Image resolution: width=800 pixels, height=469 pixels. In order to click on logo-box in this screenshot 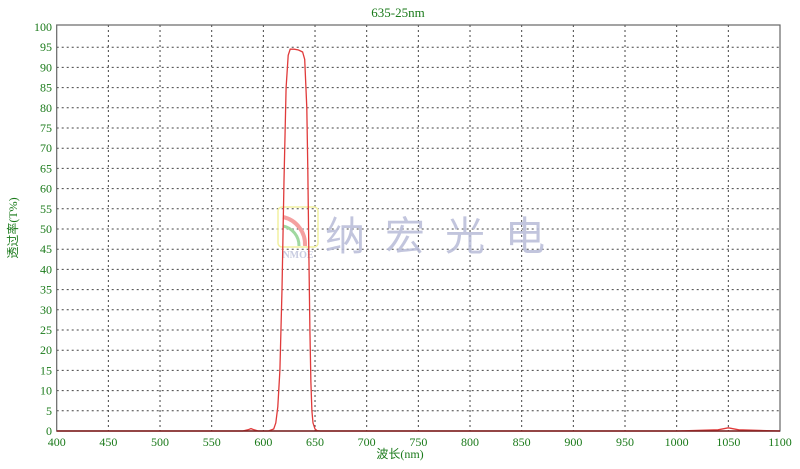, I will do `click(298, 227)`.